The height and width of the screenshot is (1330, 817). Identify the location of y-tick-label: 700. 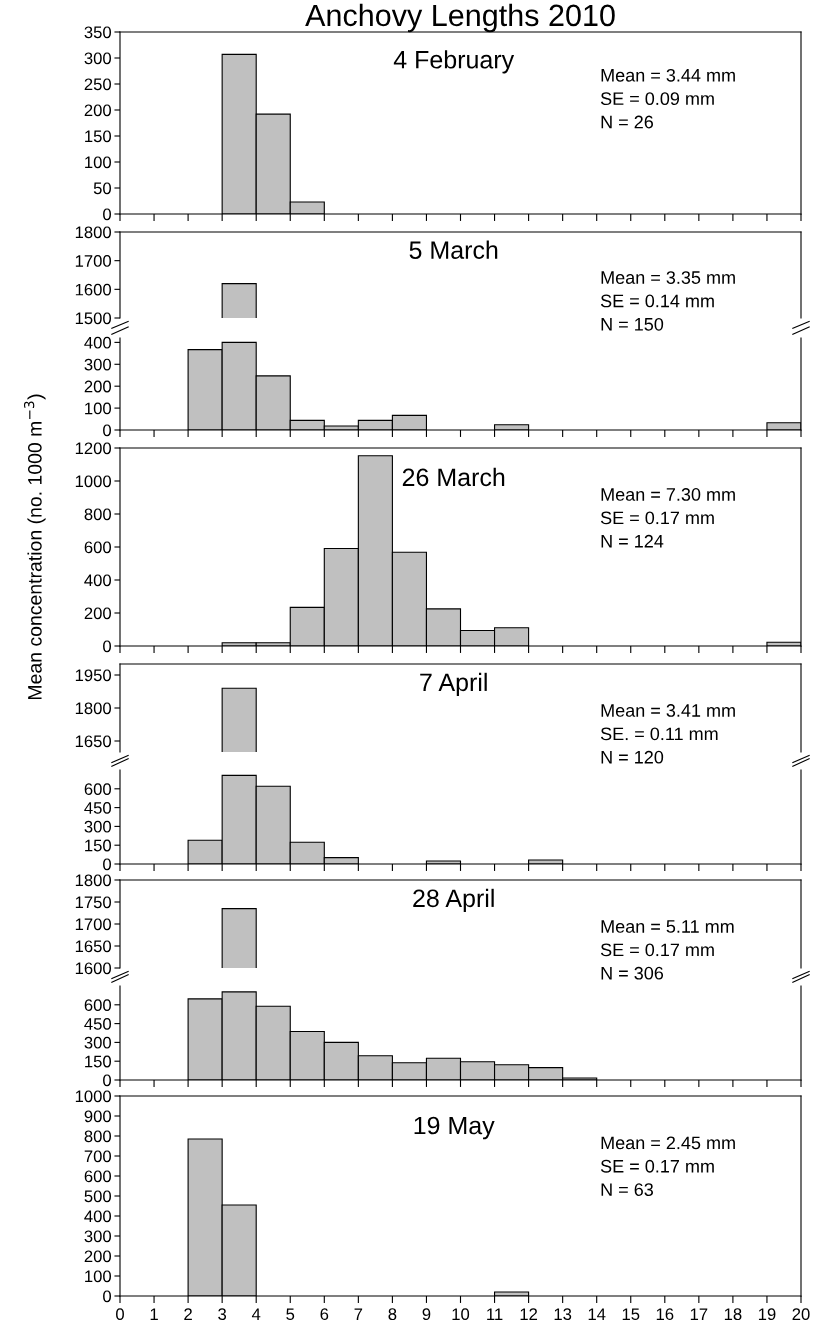
(98, 1156).